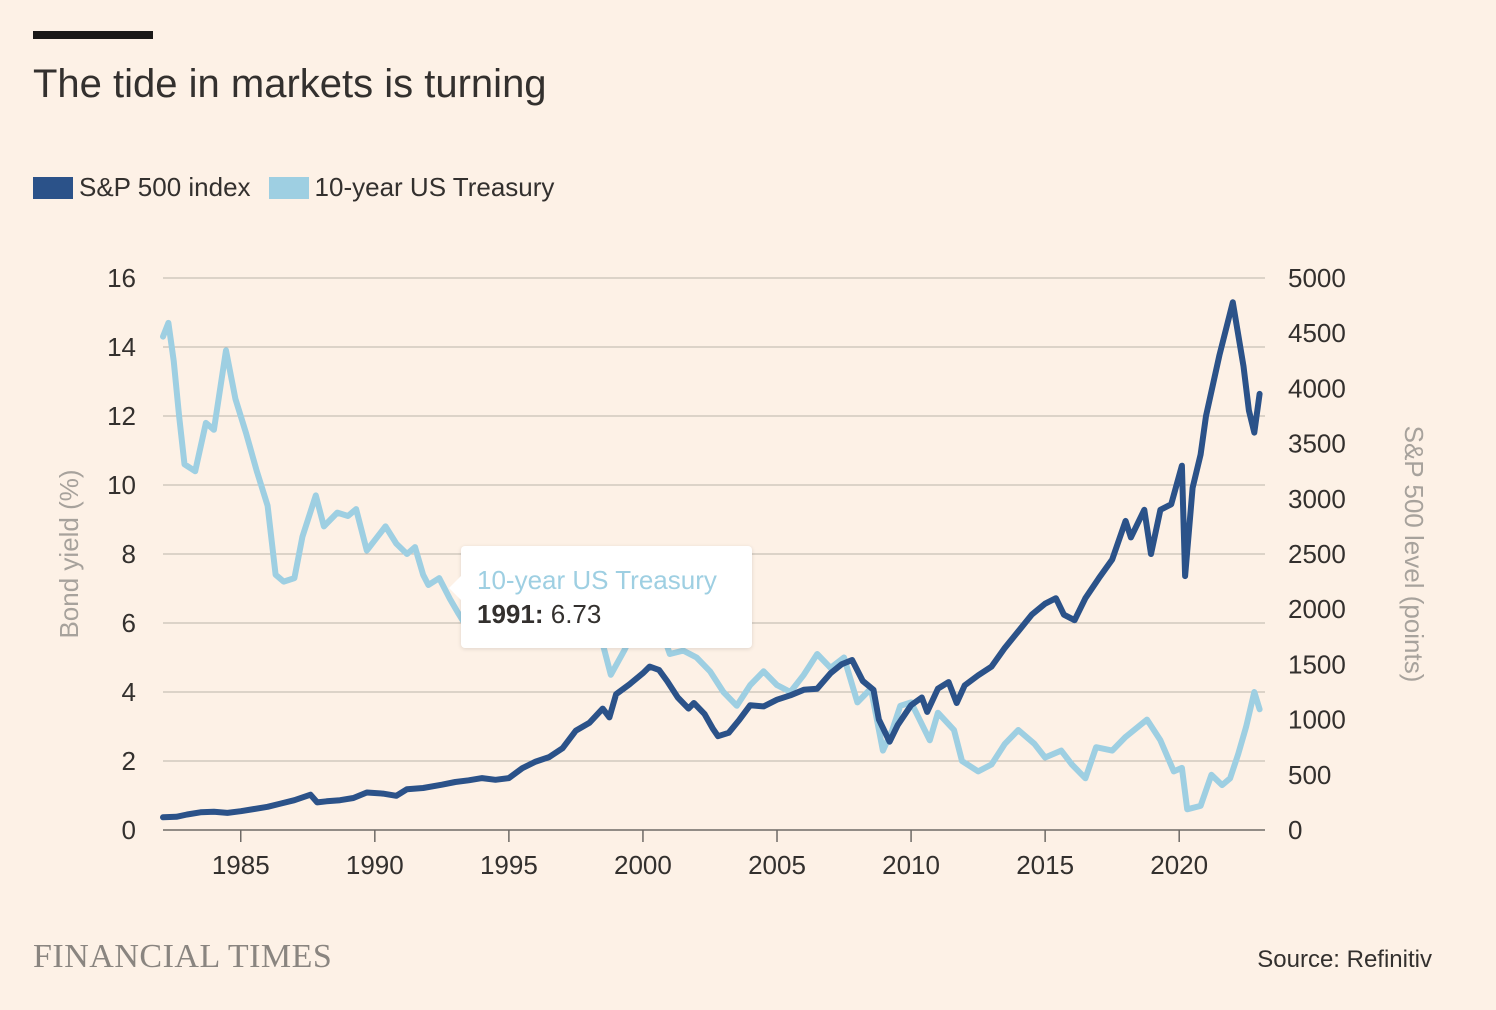 This screenshot has width=1496, height=1010. What do you see at coordinates (121, 278) in the screenshot?
I see `left-tick-label: 16` at bounding box center [121, 278].